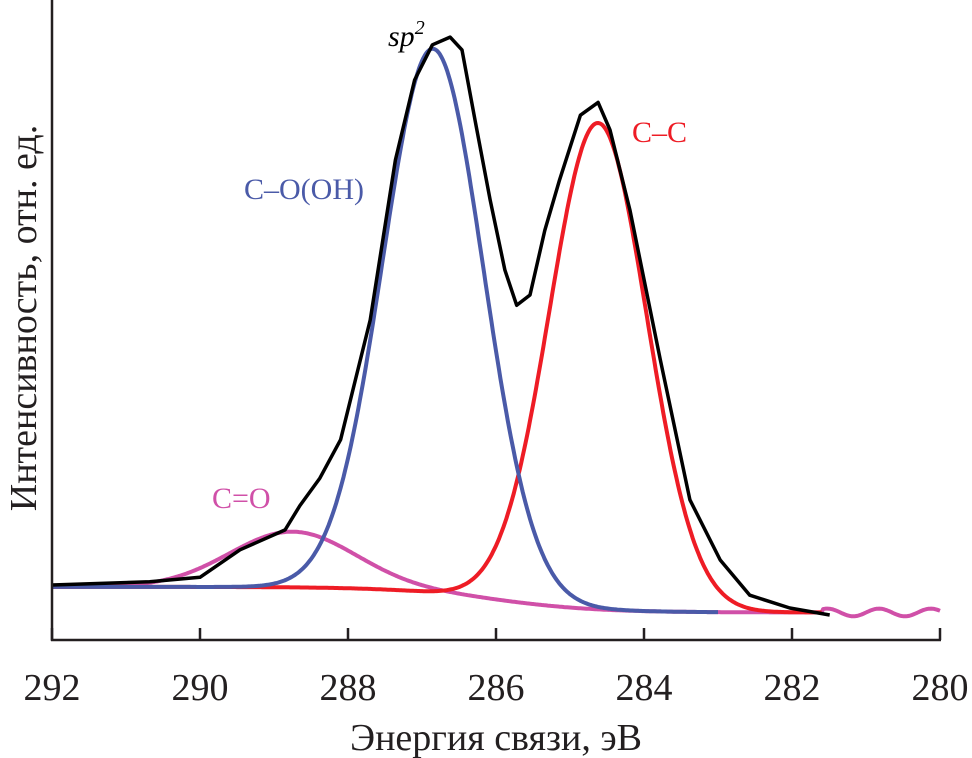  I want to click on annotation-c-o-oh: C–O(OH), so click(304, 189).